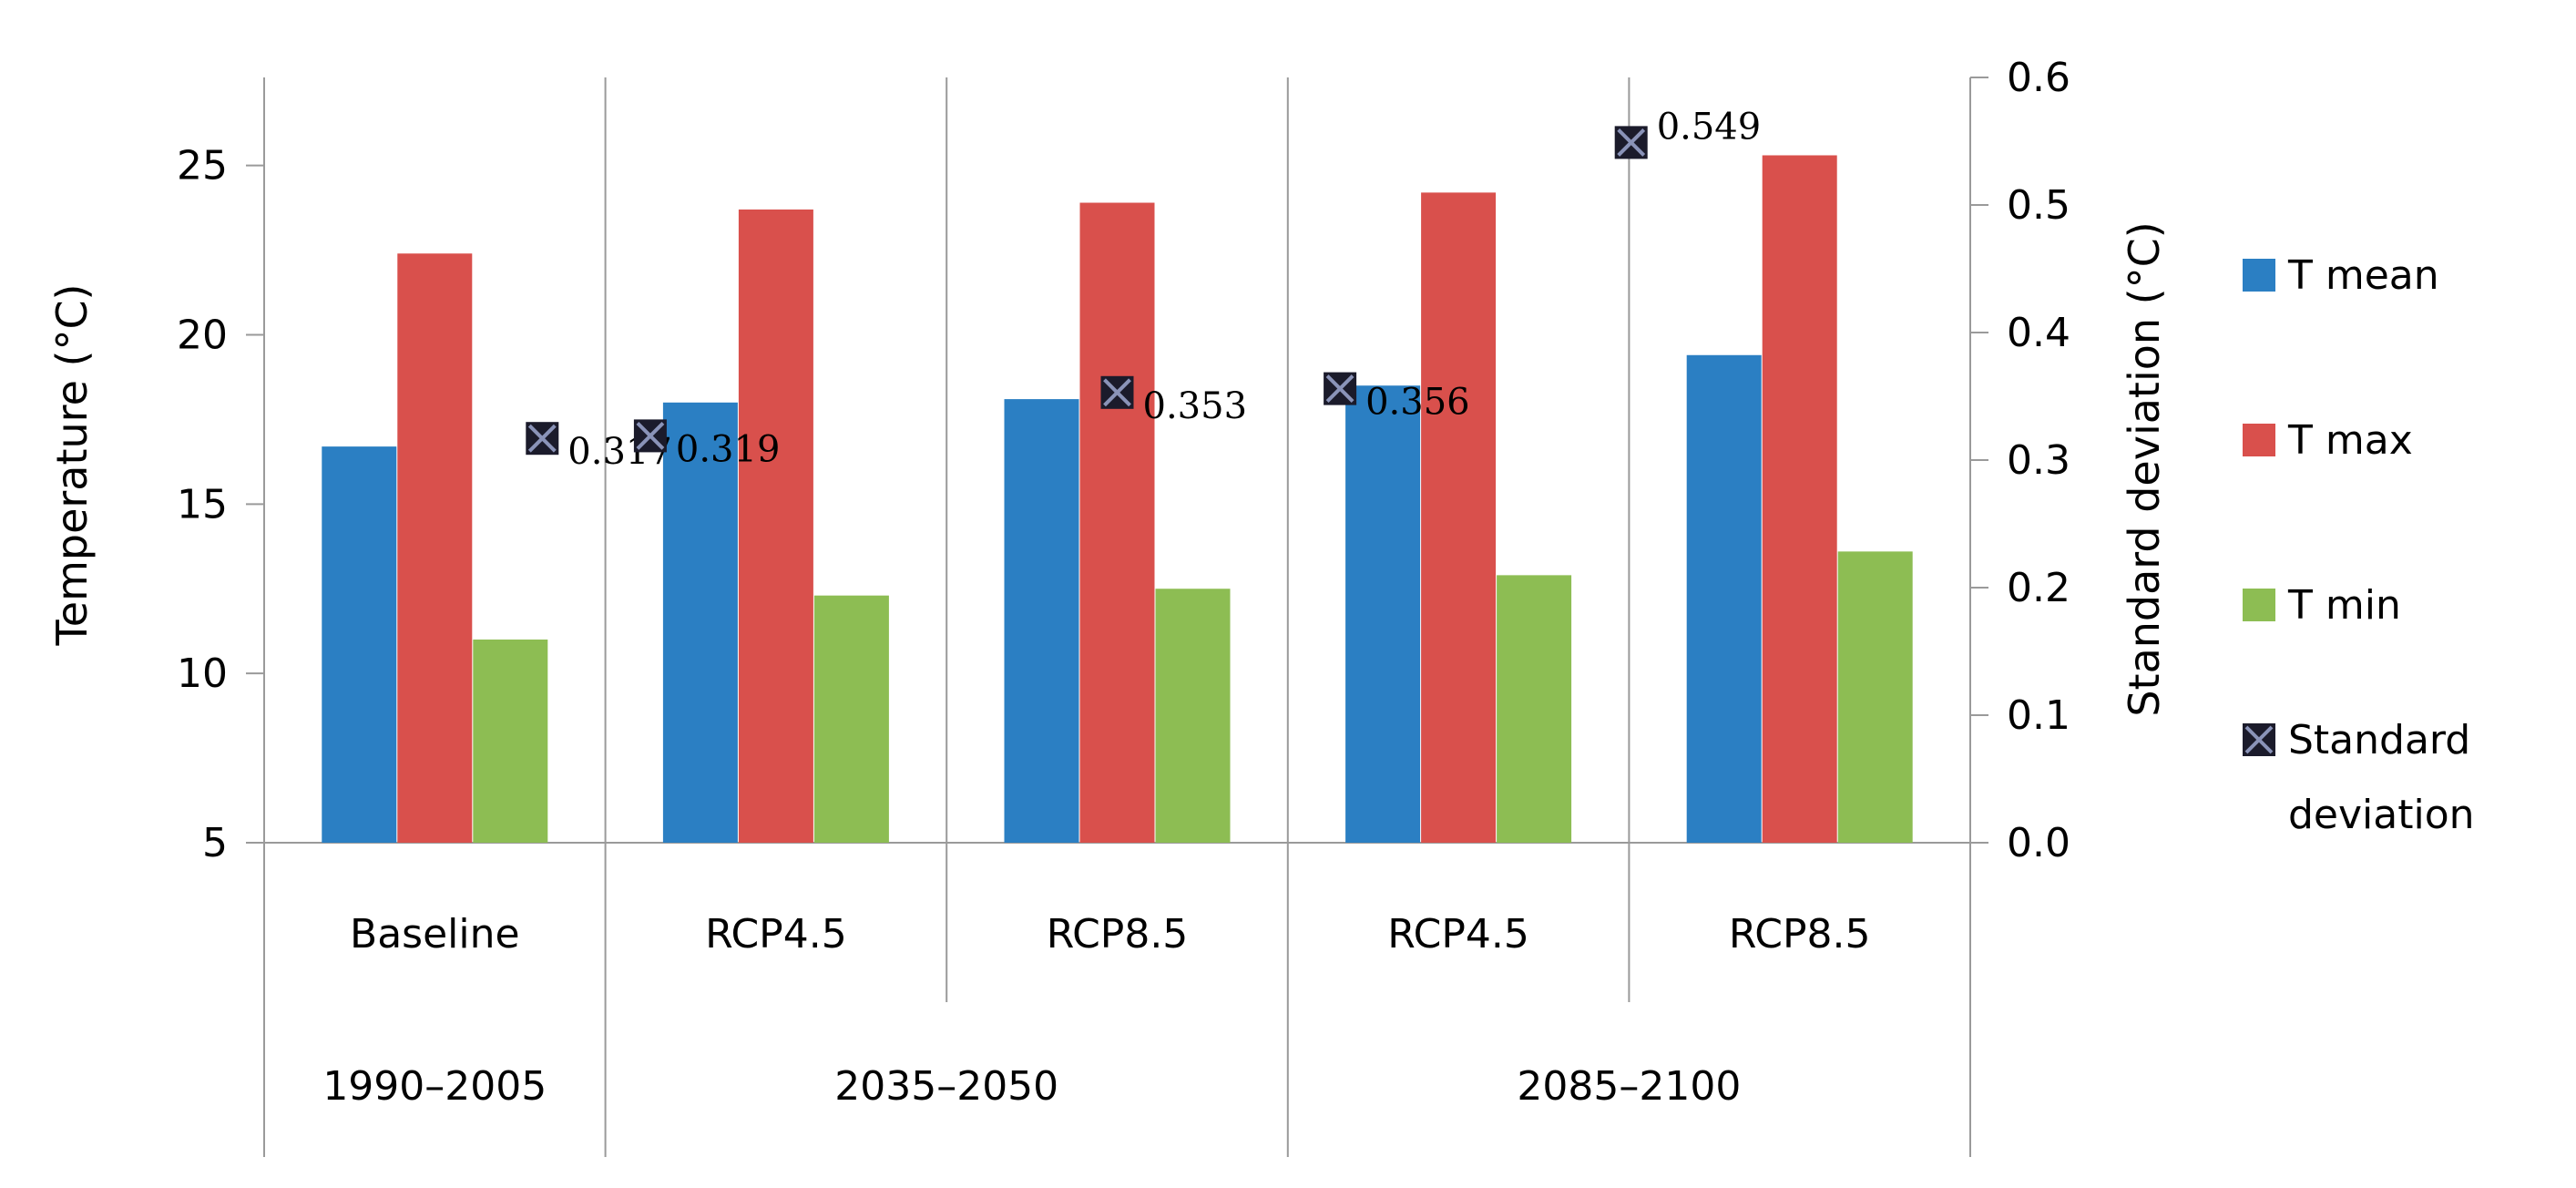 The image size is (2576, 1188). What do you see at coordinates (2038, 716) in the screenshot?
I see `y2-tick-label: 0.1` at bounding box center [2038, 716].